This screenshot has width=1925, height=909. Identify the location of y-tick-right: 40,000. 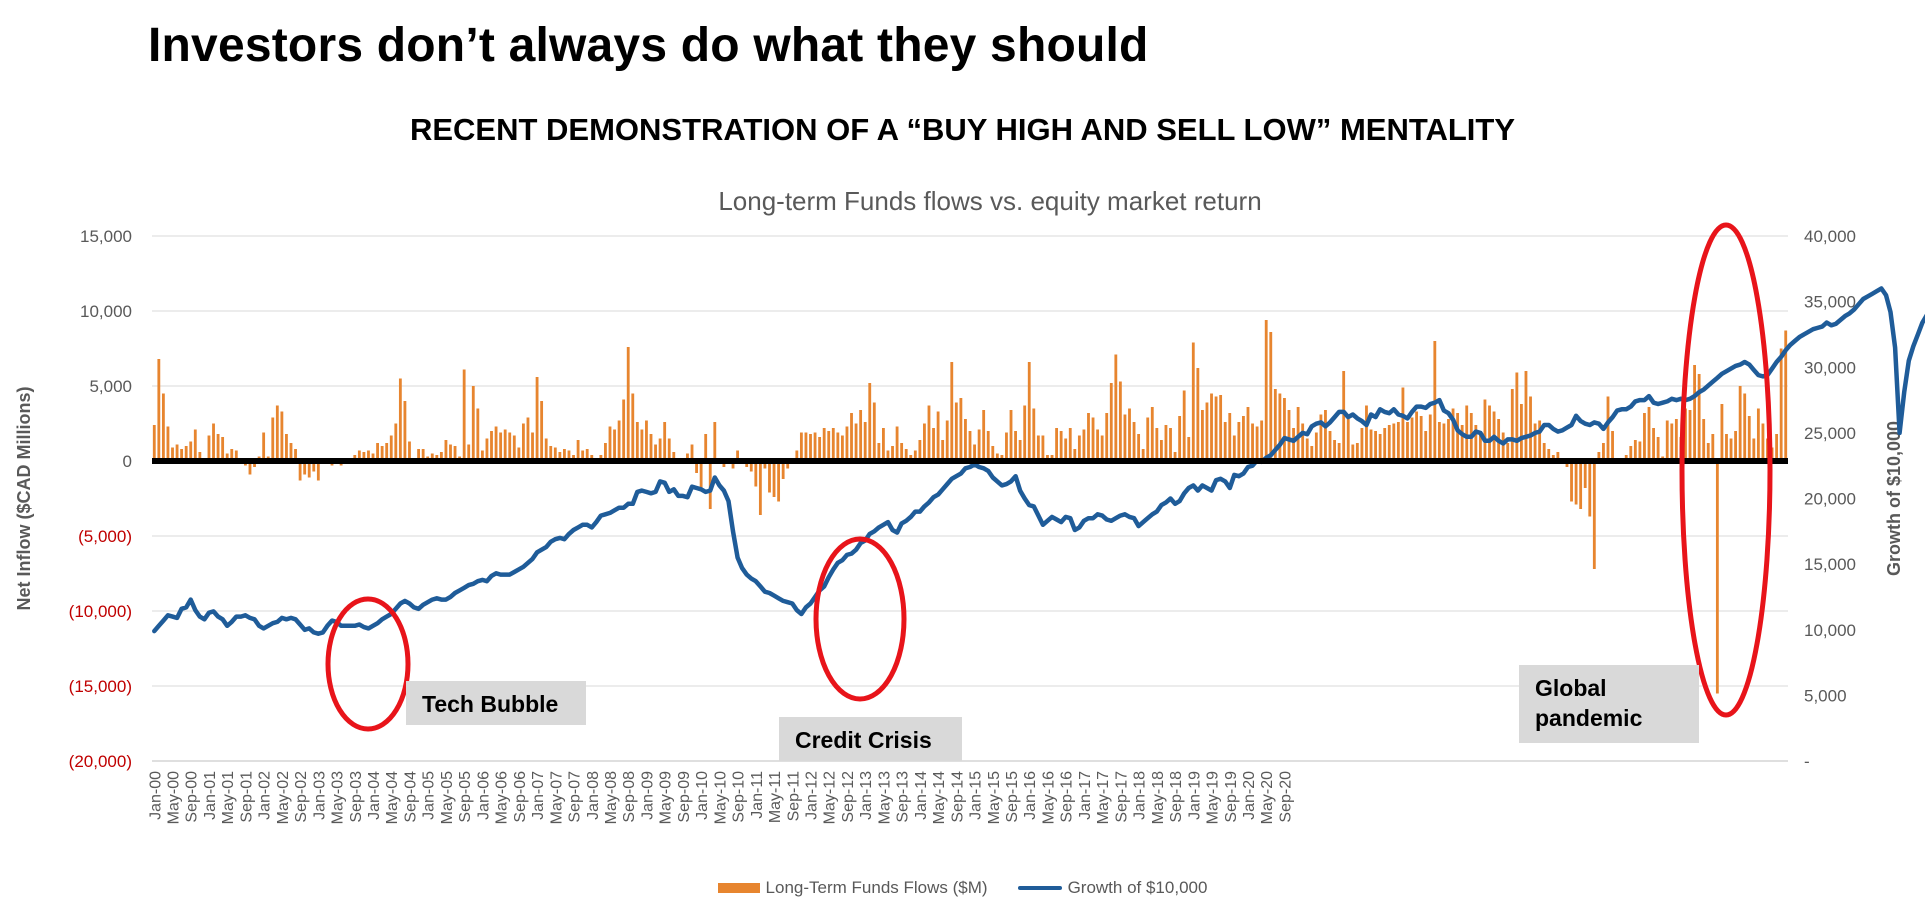
(1830, 236).